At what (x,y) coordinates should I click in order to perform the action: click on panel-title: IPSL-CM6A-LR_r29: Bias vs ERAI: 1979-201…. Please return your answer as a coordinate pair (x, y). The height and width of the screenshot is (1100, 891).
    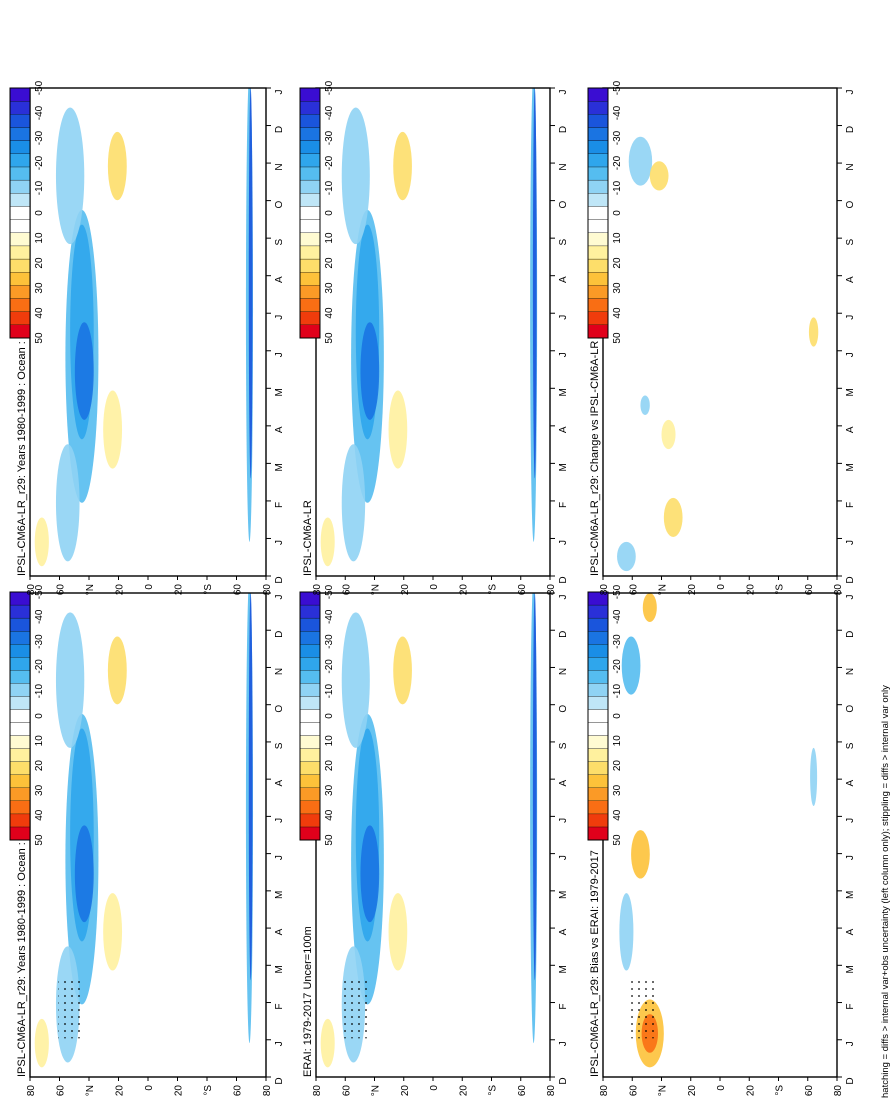
    Looking at the image, I should click on (595, 963).